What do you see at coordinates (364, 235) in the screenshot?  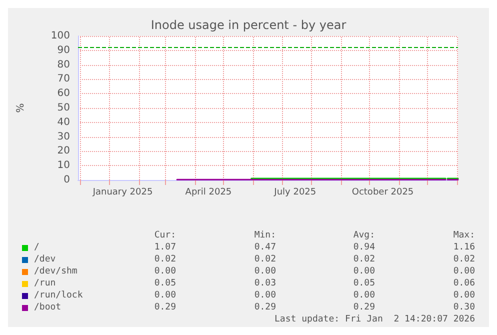 I see `text: Avg:` at bounding box center [364, 235].